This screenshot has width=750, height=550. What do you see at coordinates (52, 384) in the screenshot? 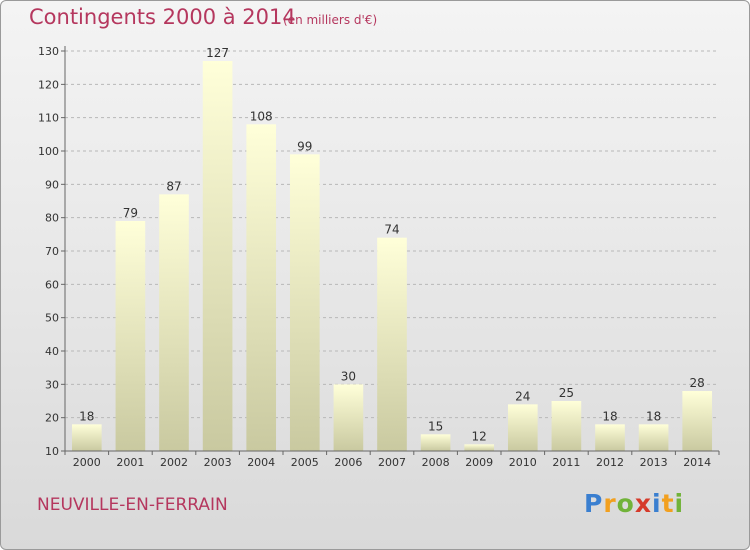
I see `y-tick-label: 30` at bounding box center [52, 384].